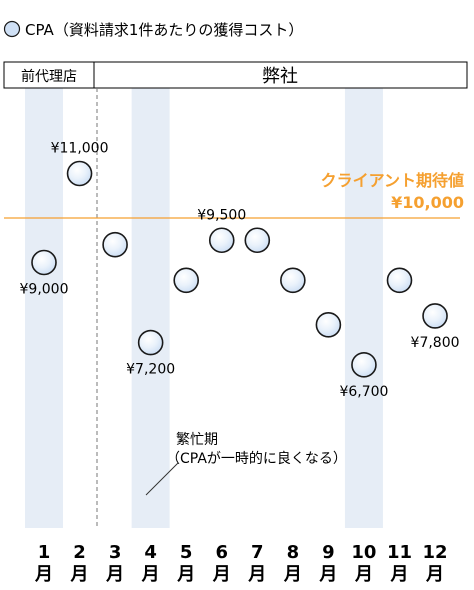 The width and height of the screenshot is (474, 590). Describe the element at coordinates (164, 30) in the screenshot. I see `legend-label: CPA（資料請求1件あたりの獲得コスト）` at that location.